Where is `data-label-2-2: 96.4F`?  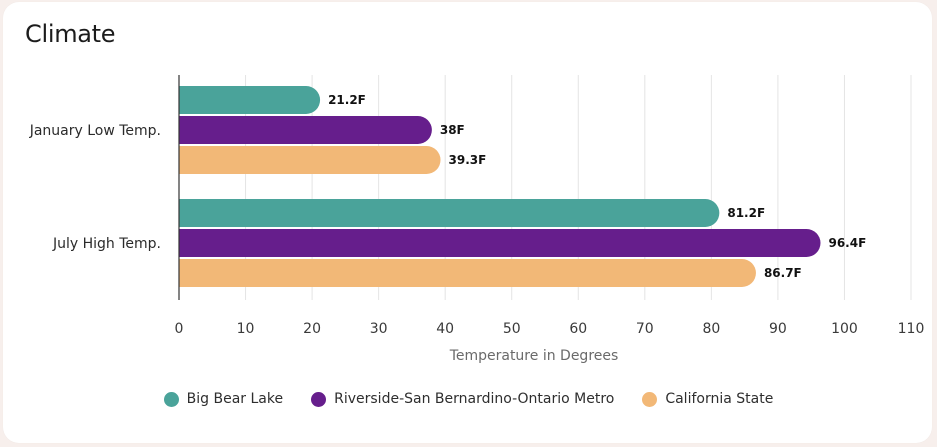 data-label-2-2: 96.4F is located at coordinates (847, 243).